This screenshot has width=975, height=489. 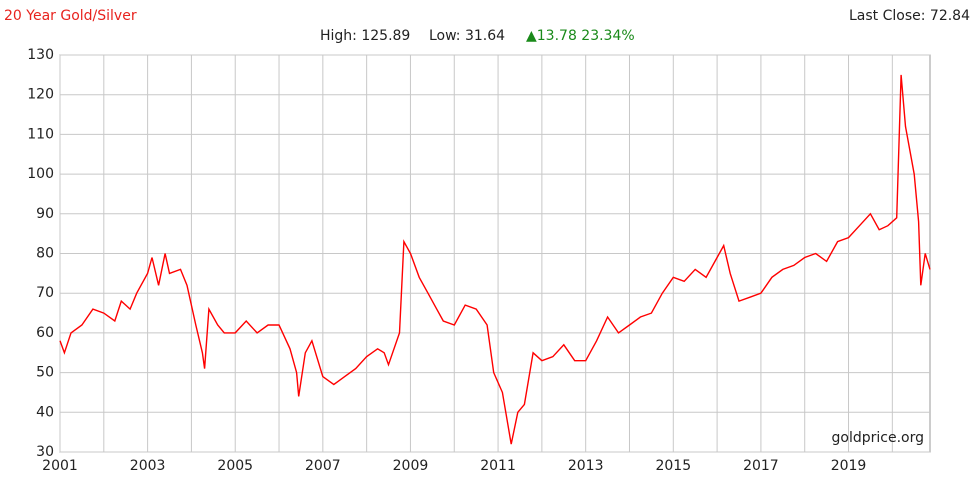 What do you see at coordinates (40, 134) in the screenshot?
I see `y-tick-label: 110` at bounding box center [40, 134].